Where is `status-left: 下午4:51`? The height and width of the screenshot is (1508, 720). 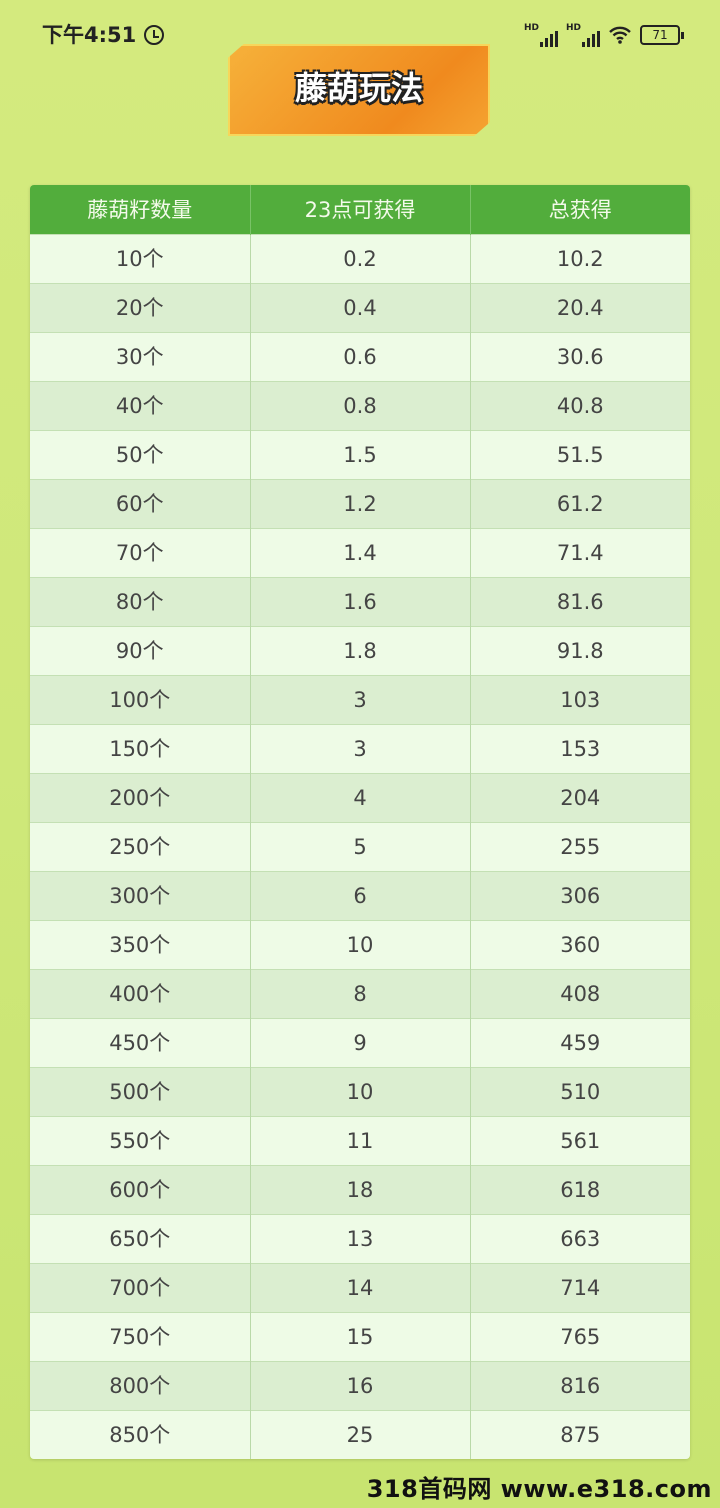
status-left: 下午4:51 is located at coordinates (103, 35).